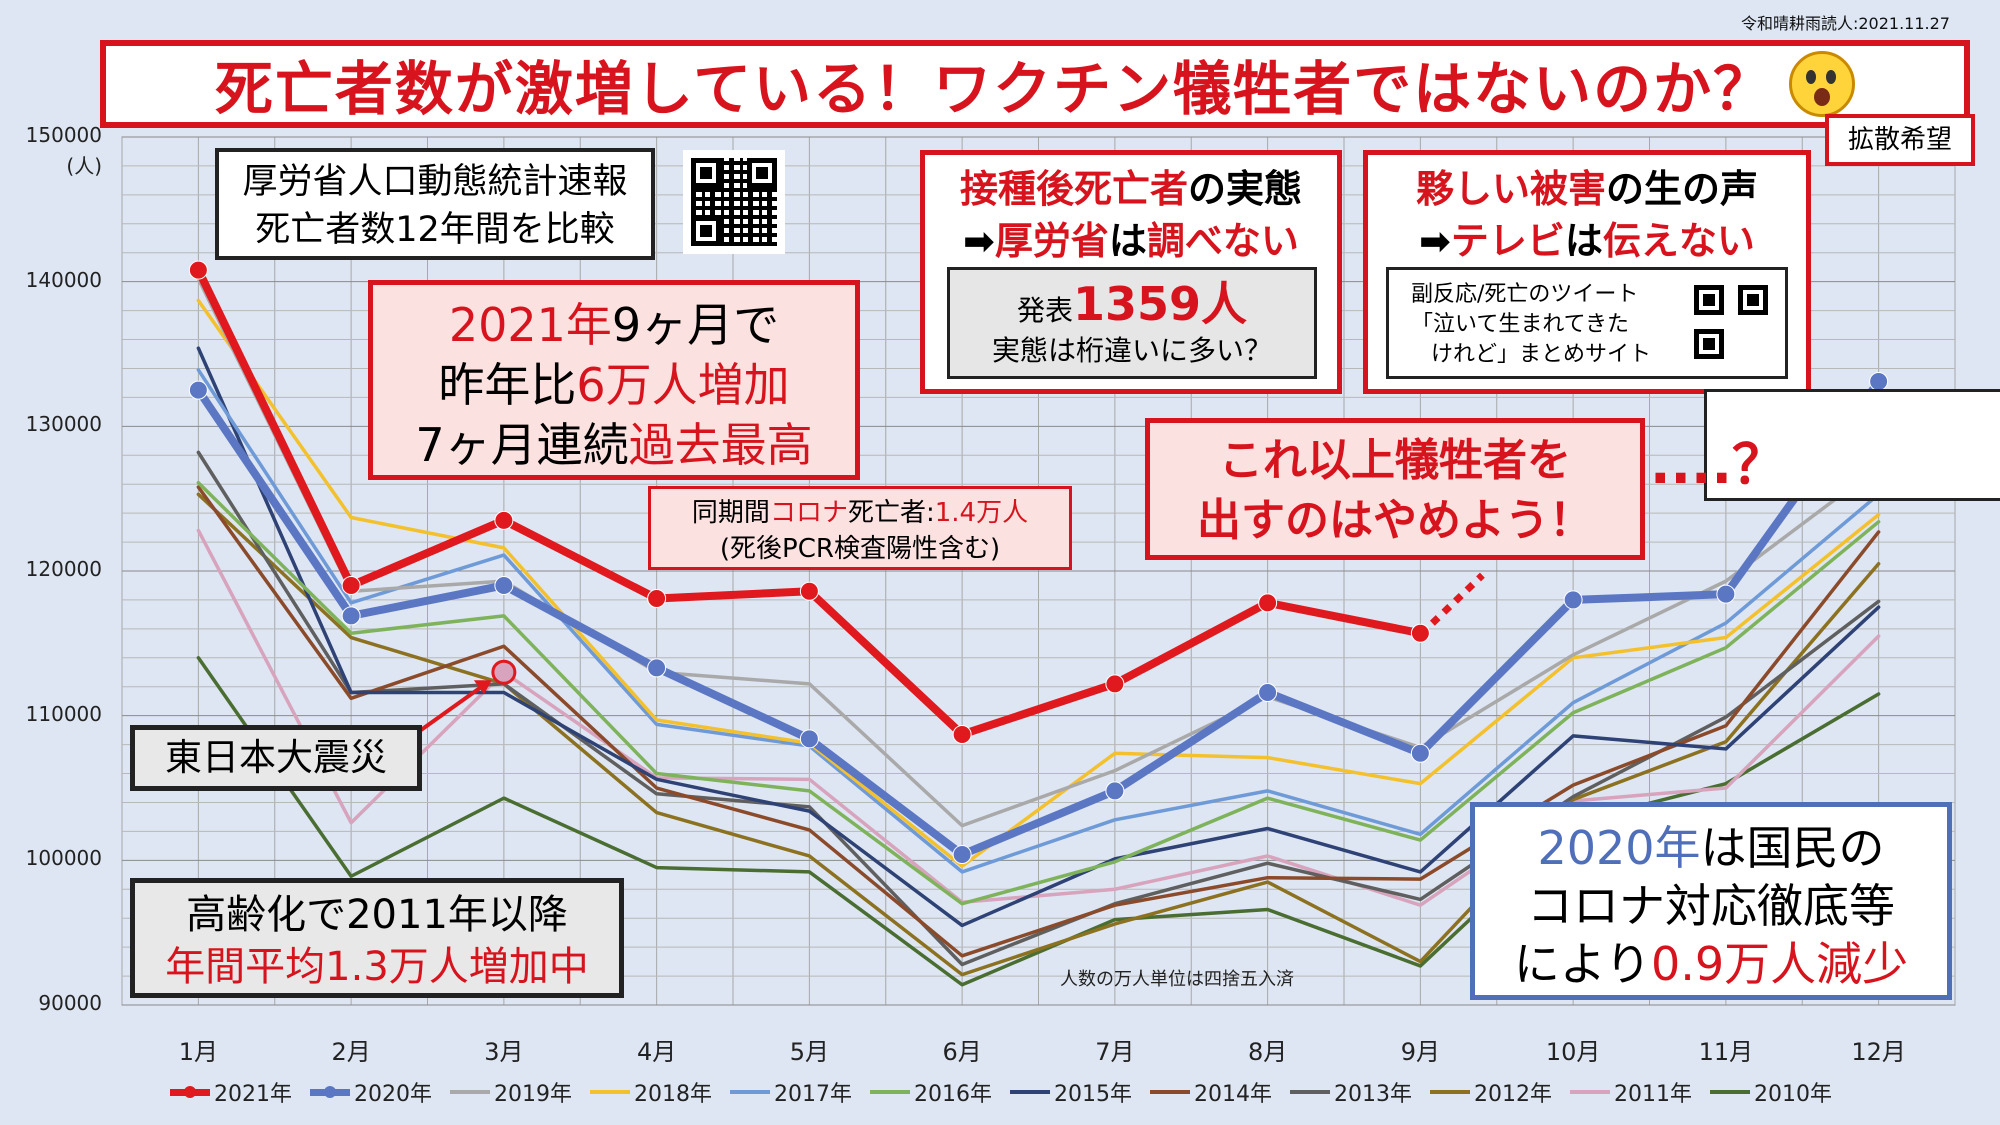  Describe the element at coordinates (1682, 189) in the screenshot. I see `harm-h1: の生の声` at that location.